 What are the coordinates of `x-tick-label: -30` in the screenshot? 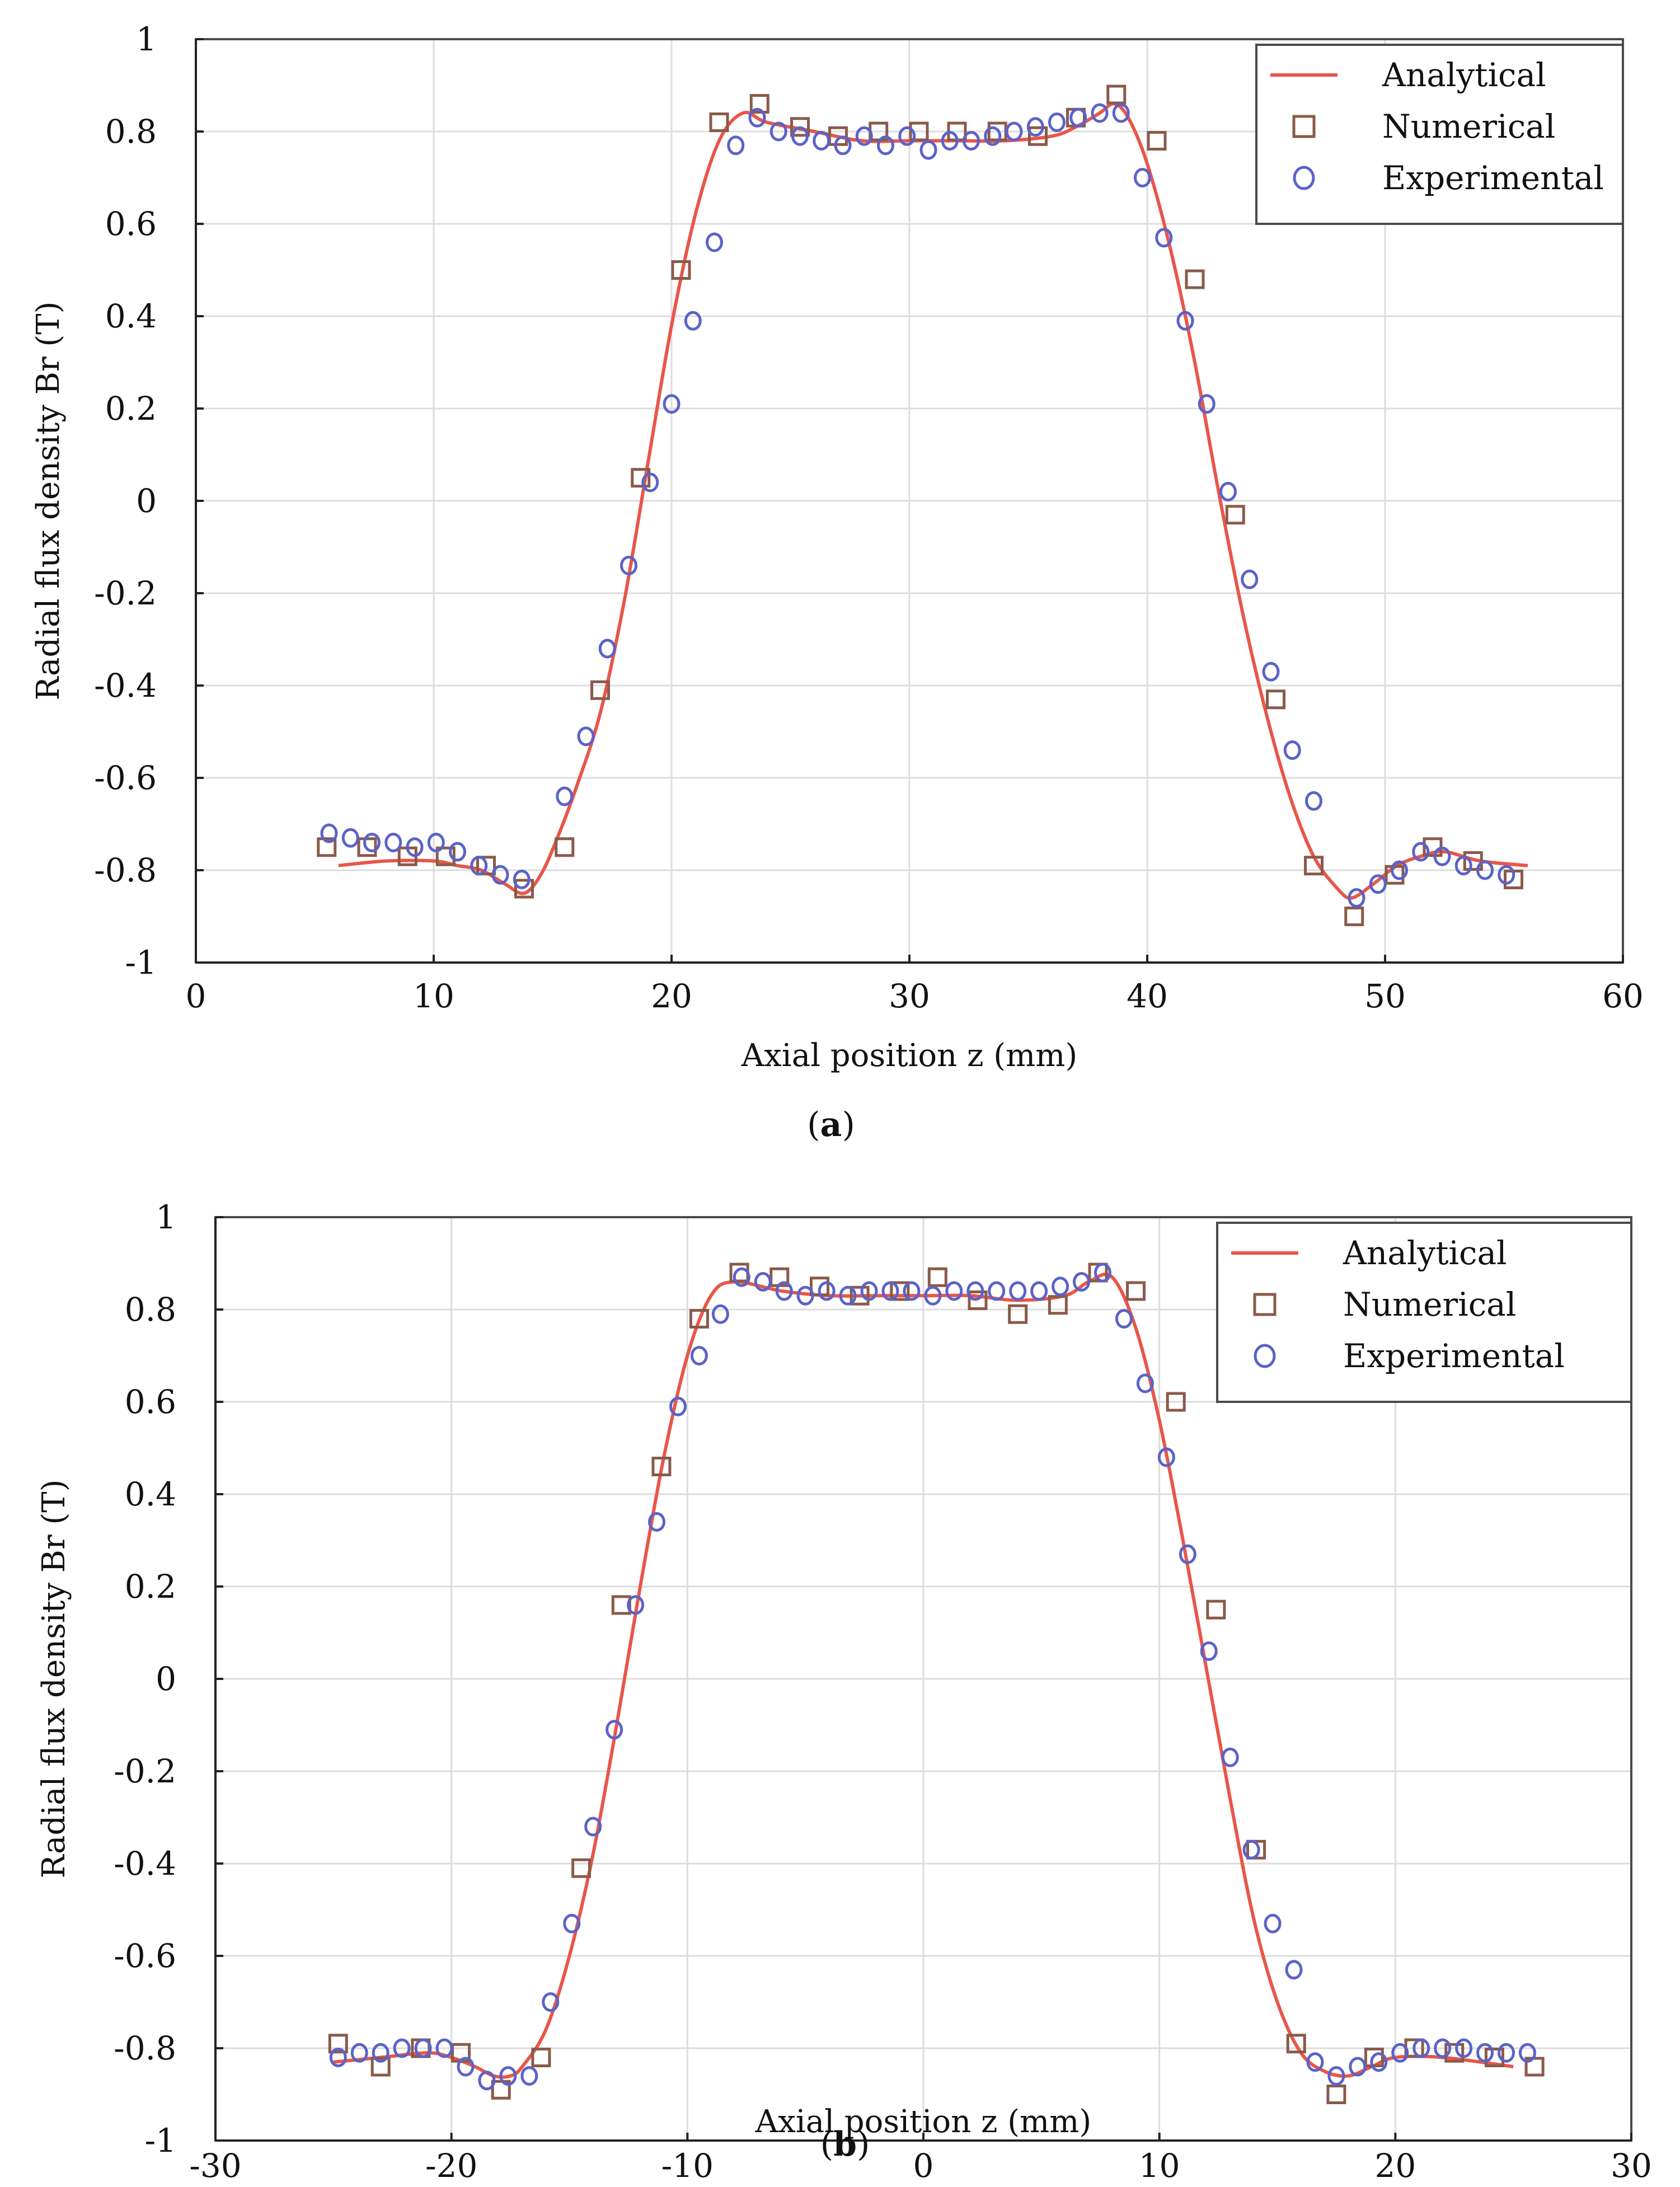 It's located at (215, 2166).